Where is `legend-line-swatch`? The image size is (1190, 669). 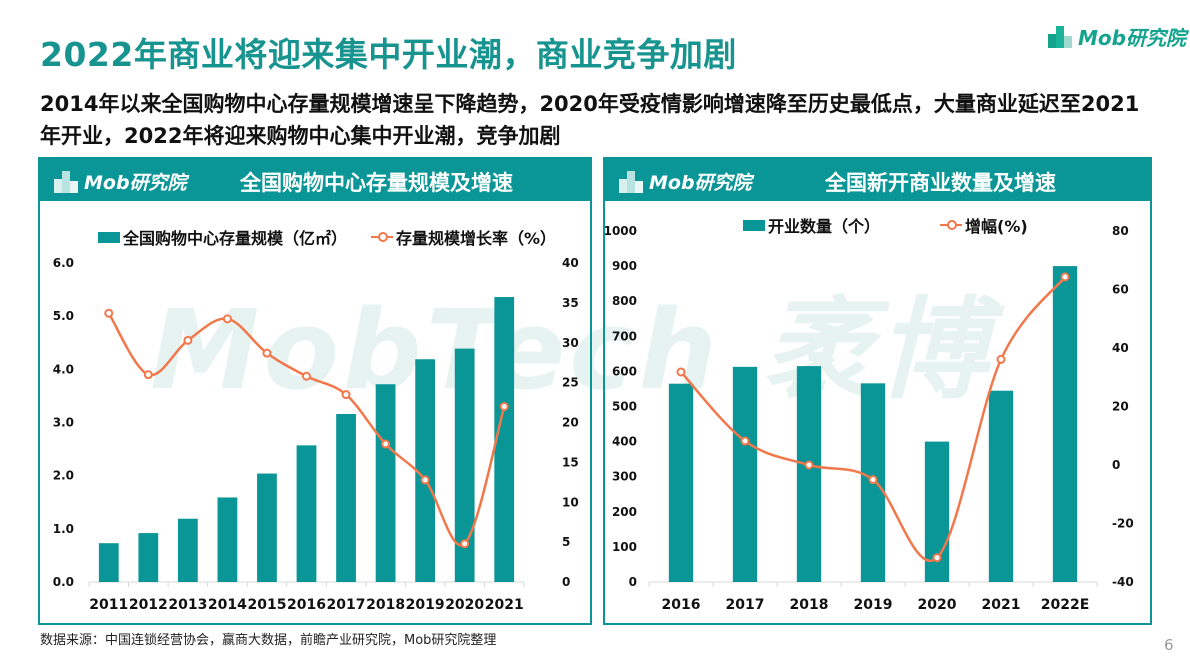
legend-line-swatch is located at coordinates (382, 237).